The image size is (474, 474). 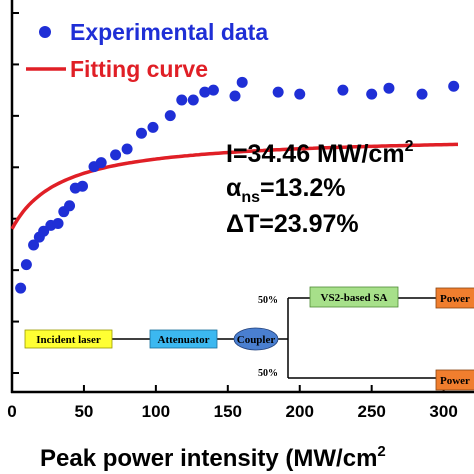 I want to click on x-tick-label: 150, so click(x=228, y=411).